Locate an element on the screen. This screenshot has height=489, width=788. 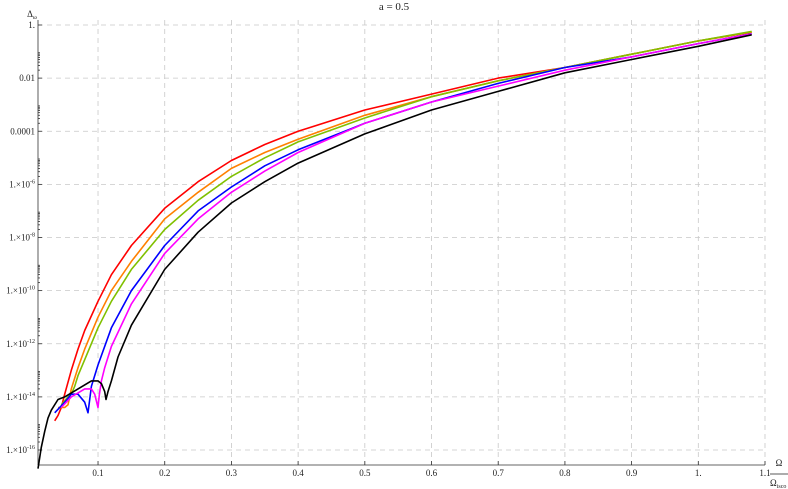
y-tick-label: 1.×10-8 is located at coordinates (22, 238).